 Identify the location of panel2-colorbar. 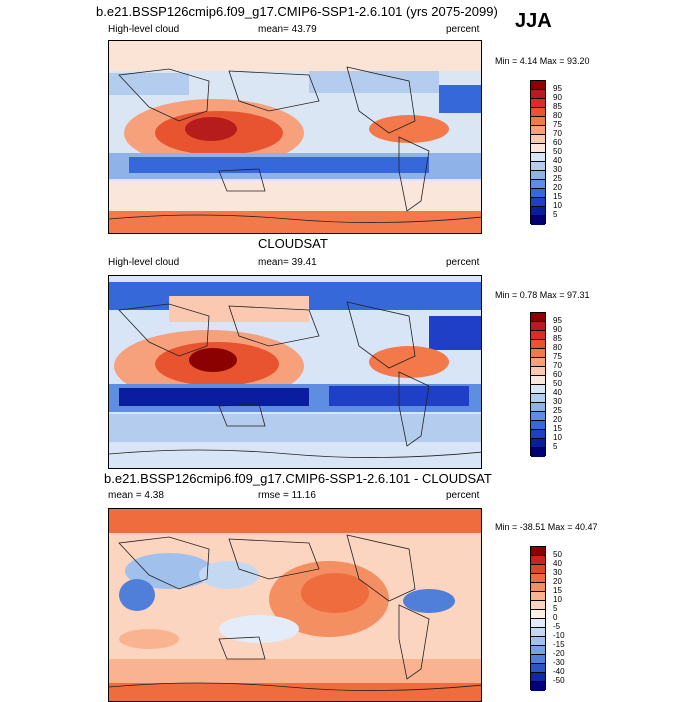
(538, 384).